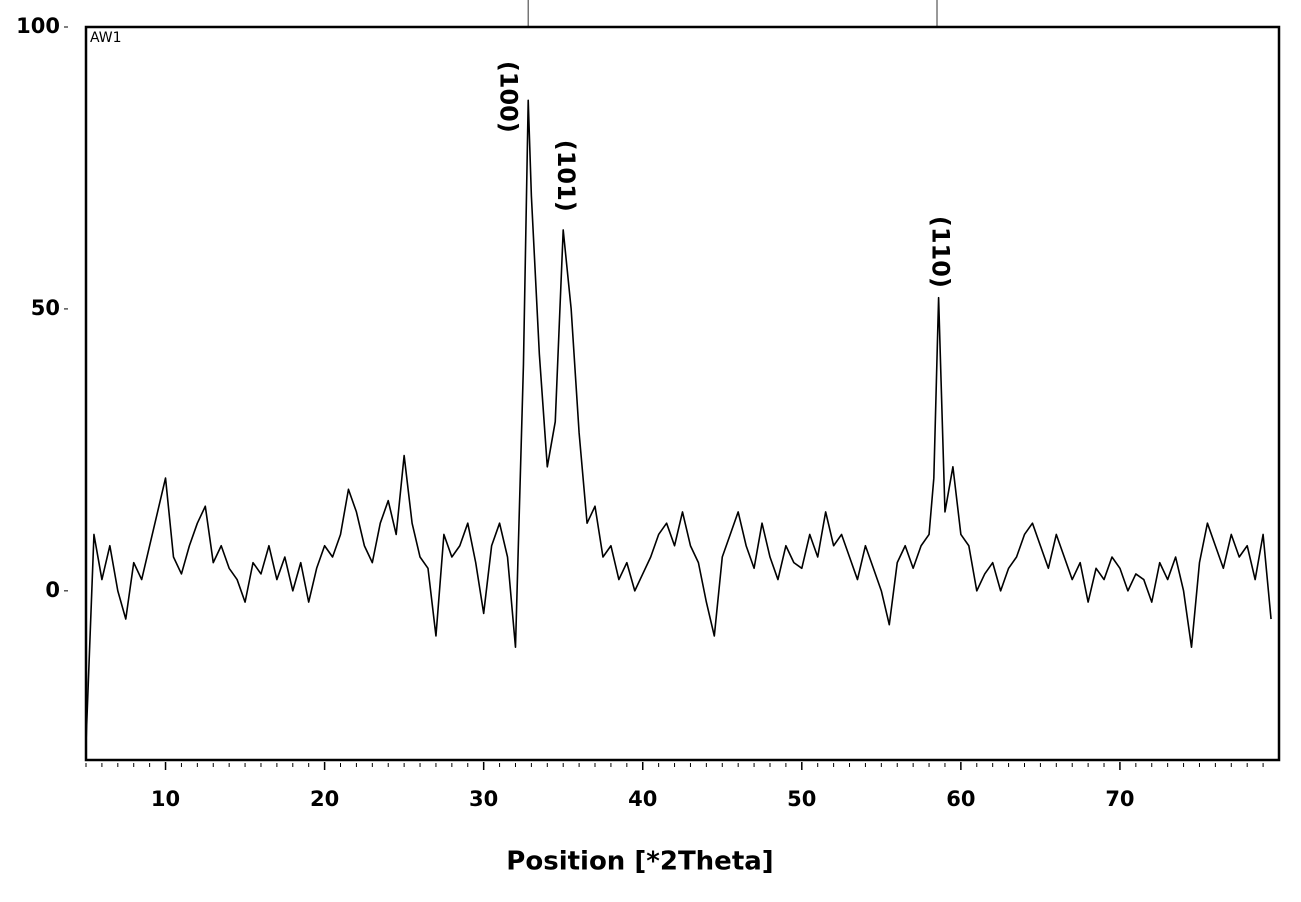 The image size is (1301, 902). I want to click on sample-label: AW1, so click(106, 38).